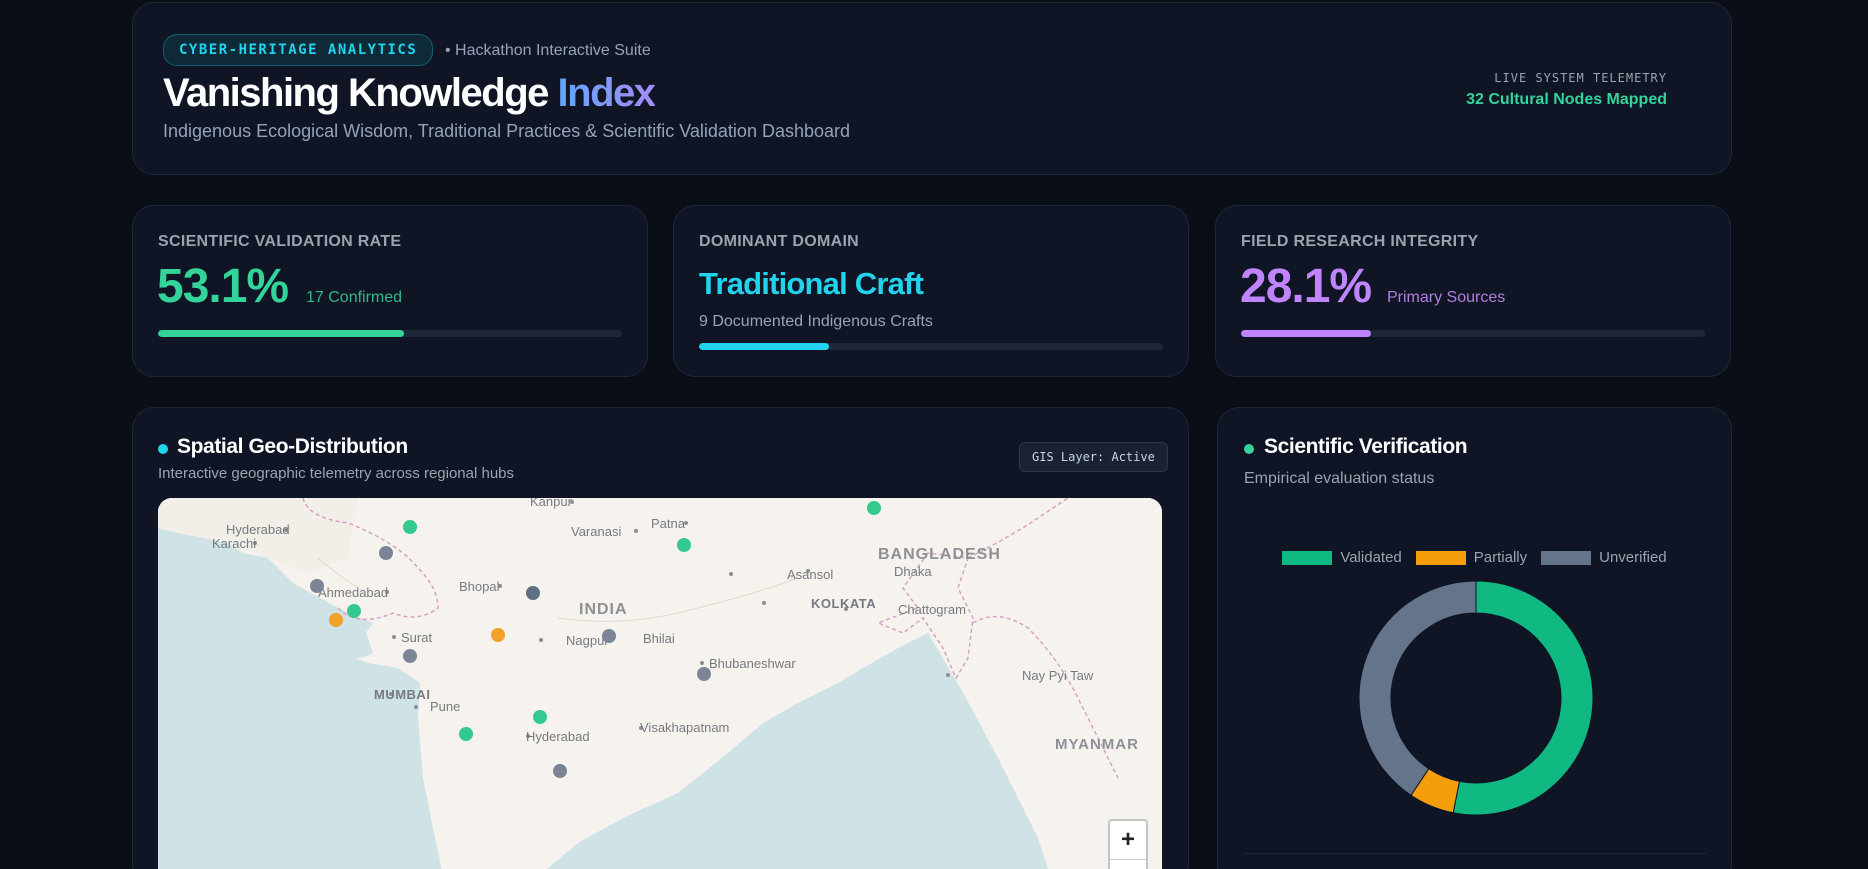 This screenshot has height=869, width=1868. What do you see at coordinates (298, 50) in the screenshot?
I see `brand-tag: CYBER-HERITAGE ANALYTICS` at bounding box center [298, 50].